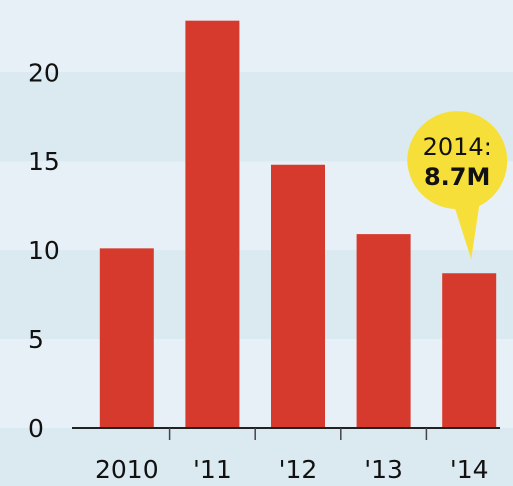  What do you see at coordinates (457, 177) in the screenshot?
I see `callout-value: 8.7M` at bounding box center [457, 177].